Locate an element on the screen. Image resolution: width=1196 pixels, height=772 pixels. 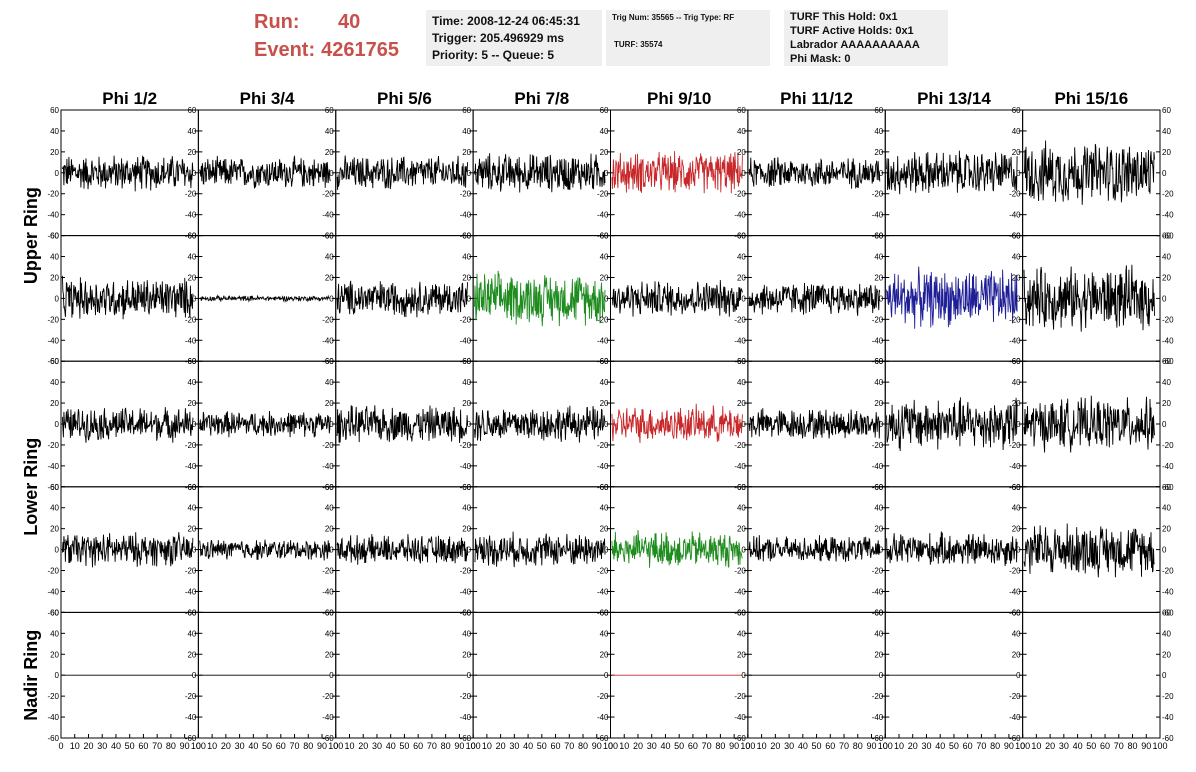
x-tick-label: 50 is located at coordinates (130, 746).